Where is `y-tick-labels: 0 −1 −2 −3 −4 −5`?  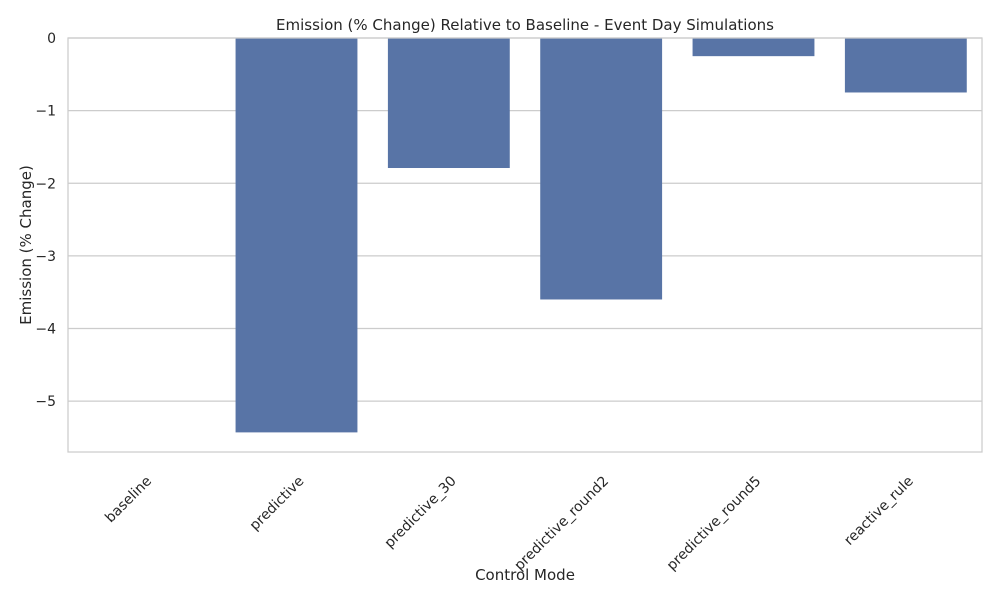
y-tick-labels: 0 −1 −2 −3 −4 −5 is located at coordinates (45, 220).